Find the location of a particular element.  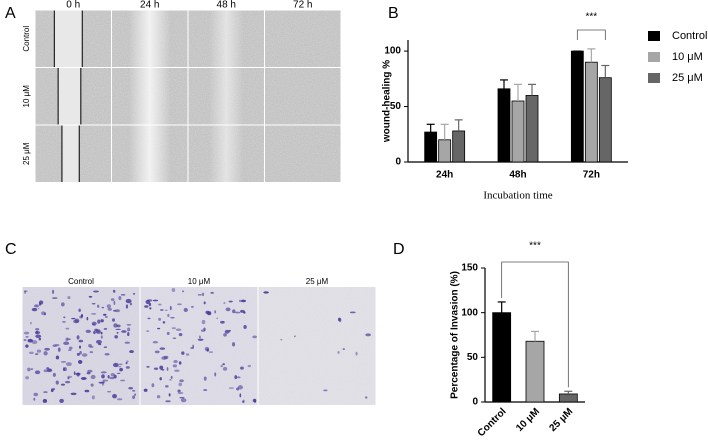

y-tick-label: 100 is located at coordinates (469, 312).